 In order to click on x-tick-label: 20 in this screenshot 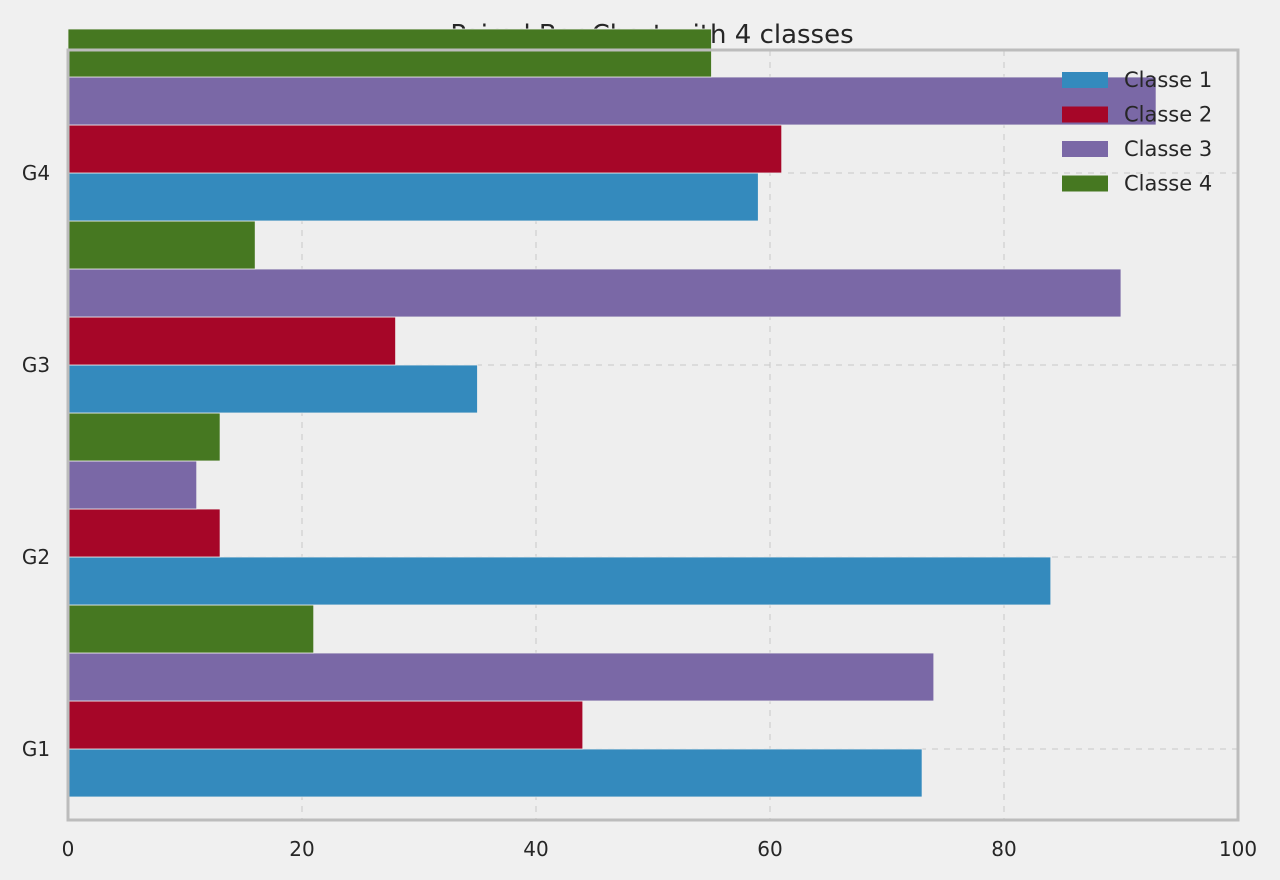, I will do `click(301, 849)`.